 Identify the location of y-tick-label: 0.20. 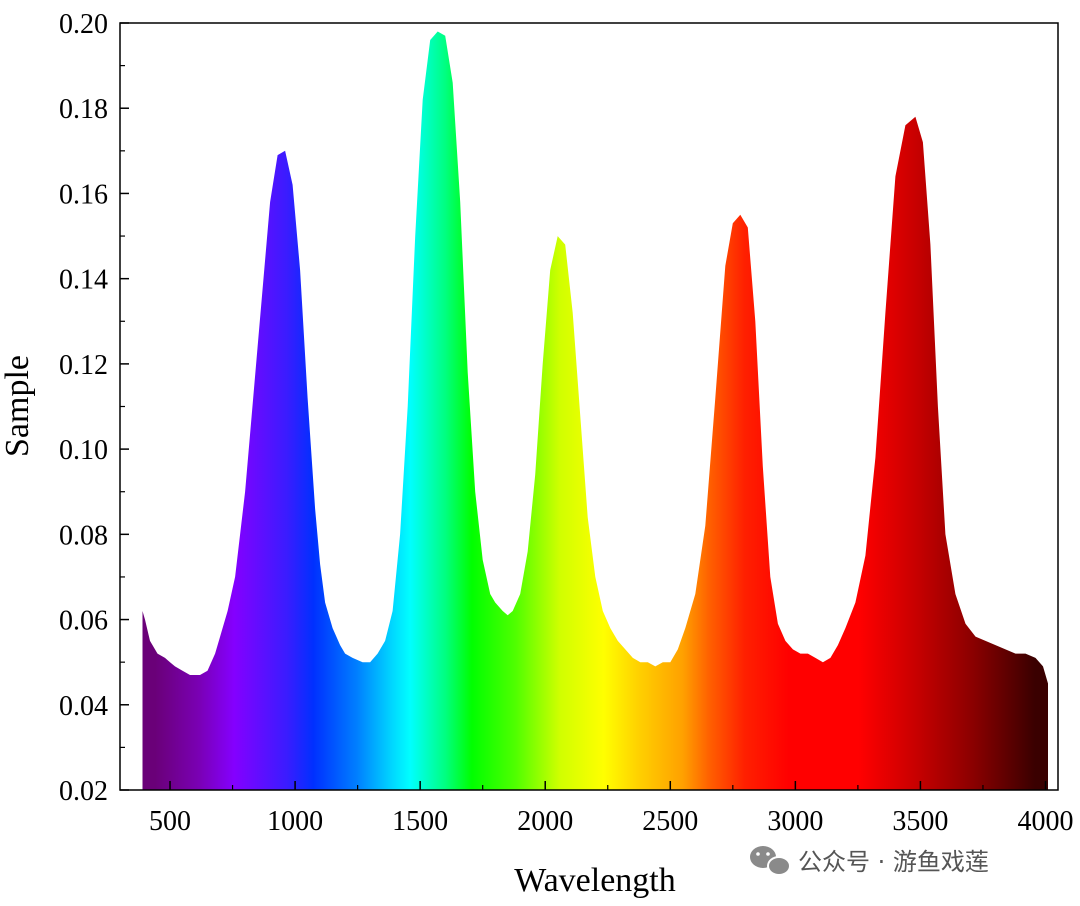
(83, 24).